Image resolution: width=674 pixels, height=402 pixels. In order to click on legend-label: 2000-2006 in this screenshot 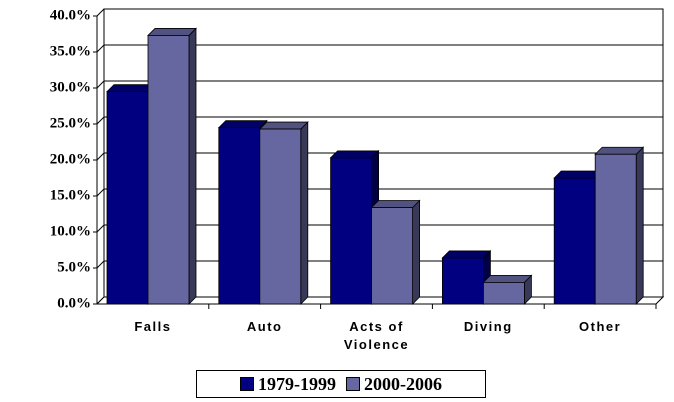, I will do `click(403, 383)`.